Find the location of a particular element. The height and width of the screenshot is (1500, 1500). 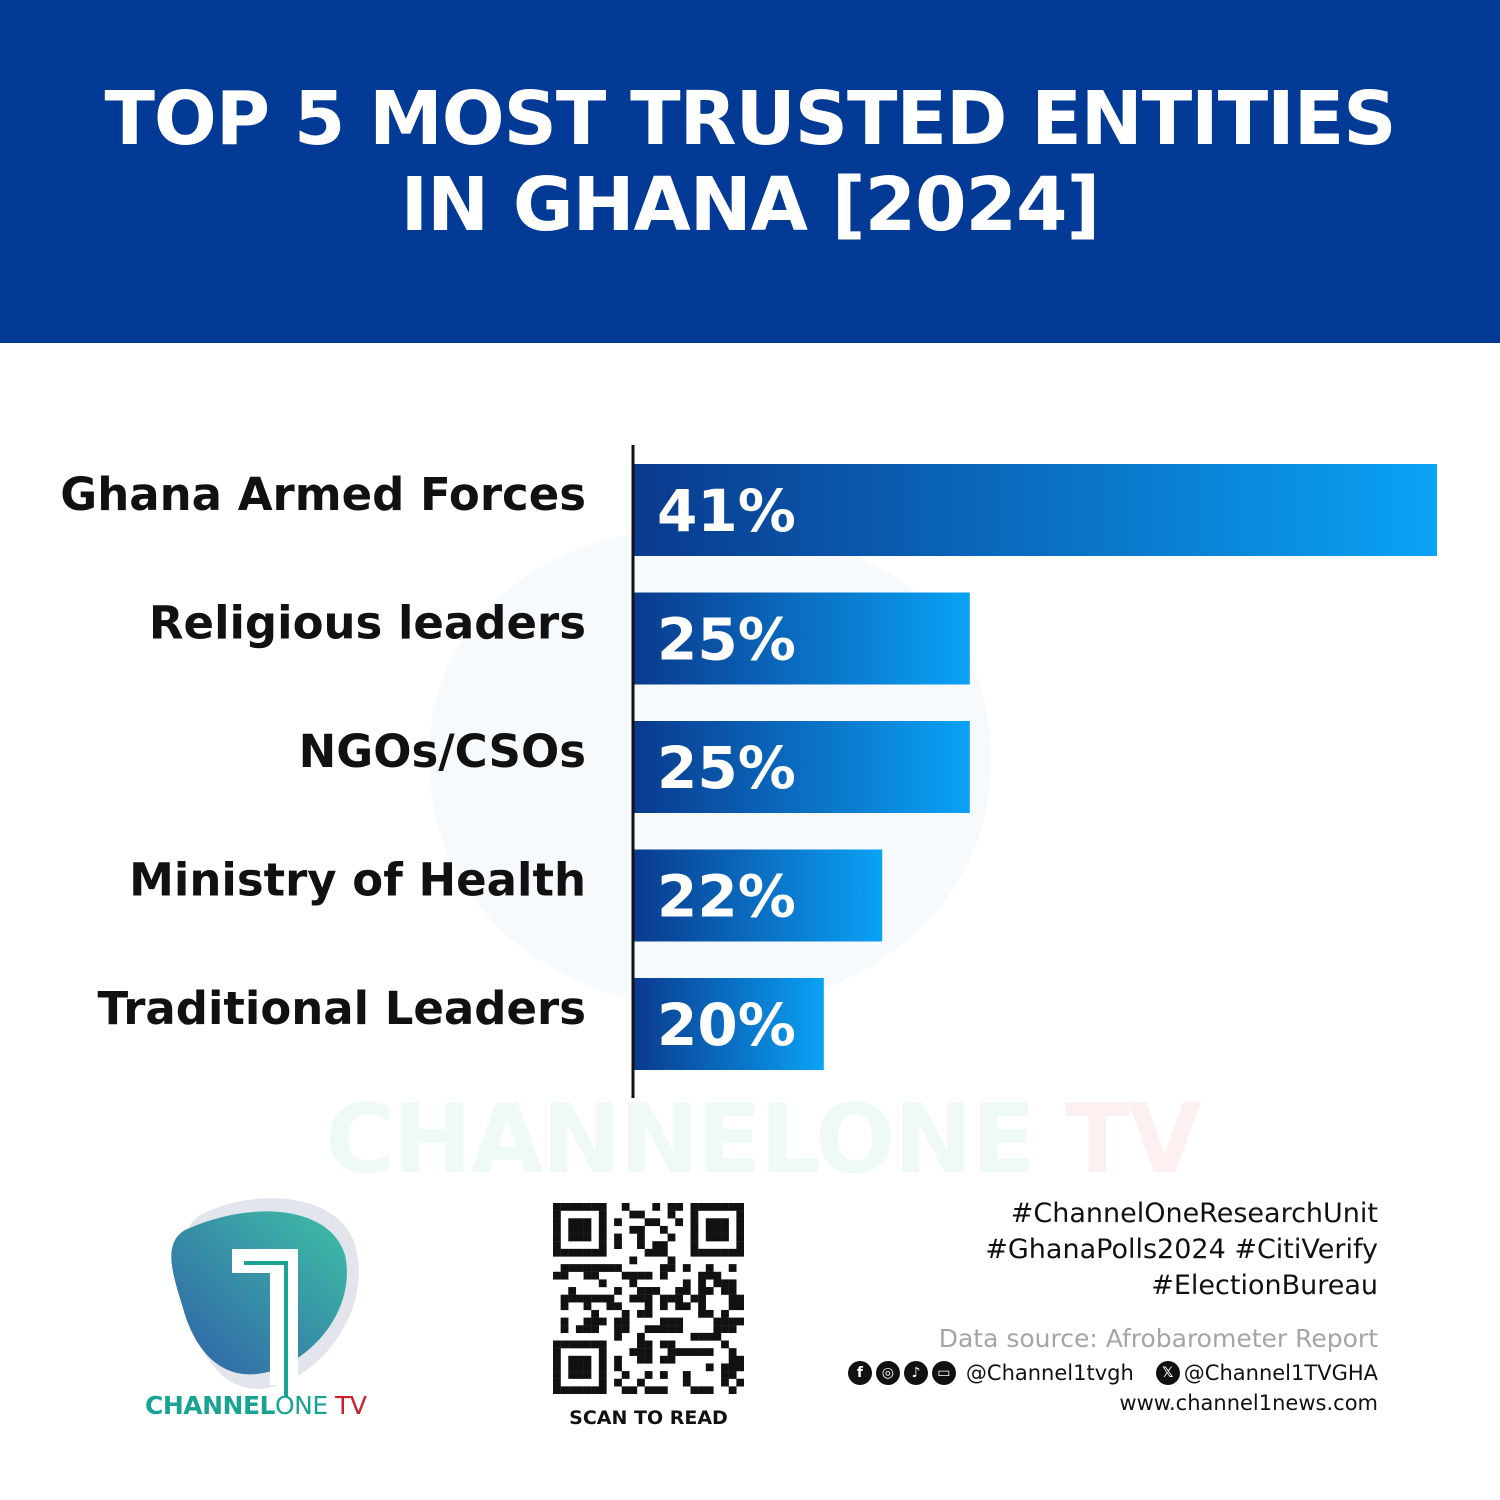

instagram-icon: ◎ is located at coordinates (887, 1373).